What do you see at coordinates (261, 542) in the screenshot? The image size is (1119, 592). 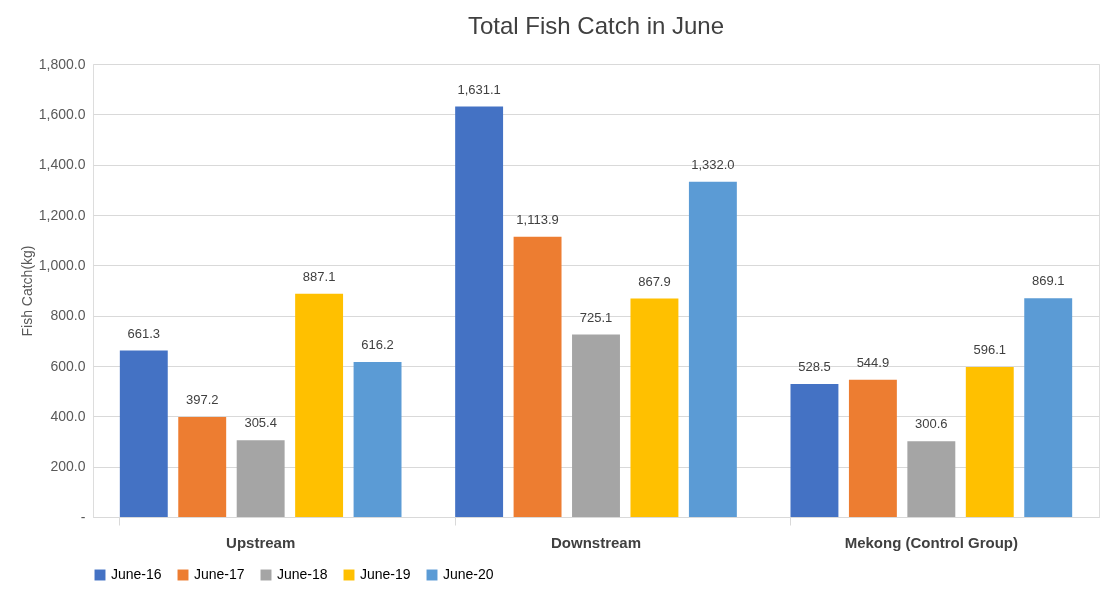 I see `x-tick-label: Upstream` at bounding box center [261, 542].